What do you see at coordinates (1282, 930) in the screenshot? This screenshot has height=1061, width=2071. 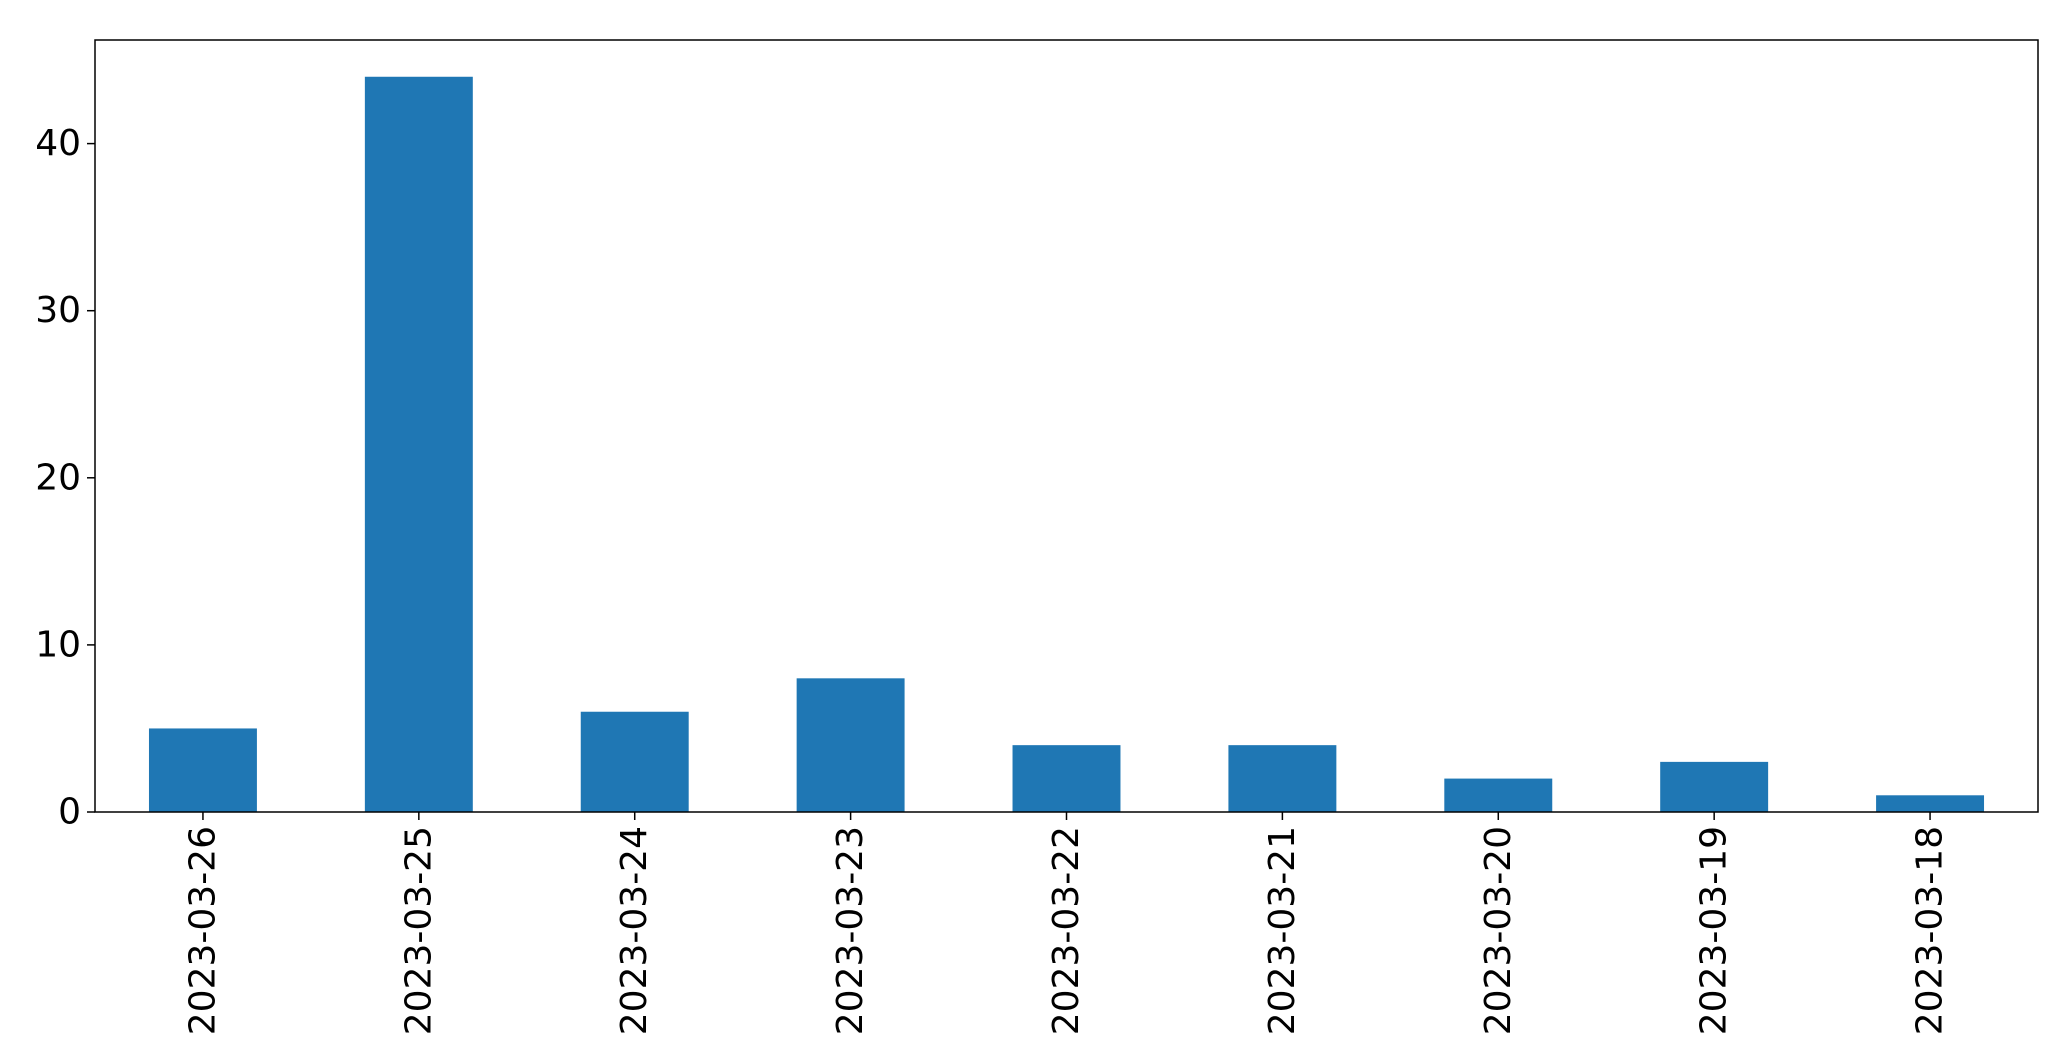 I see `x-tick-label: 2023-03-21` at bounding box center [1282, 930].